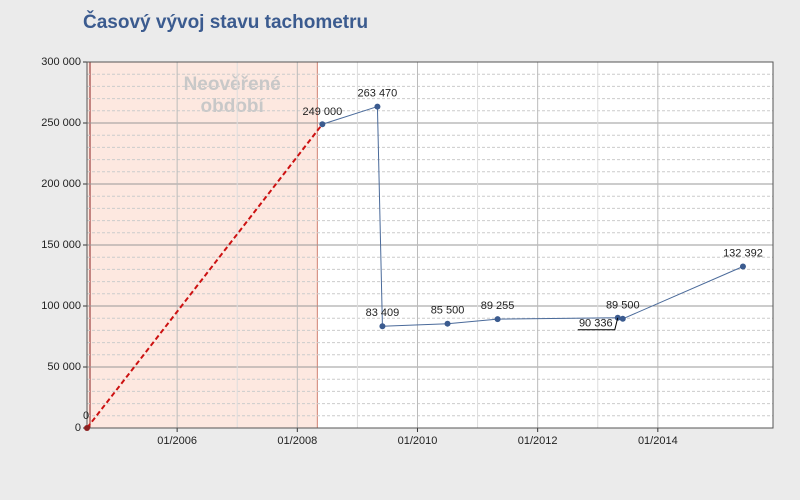 This screenshot has height=500, width=800. What do you see at coordinates (383, 313) in the screenshot?
I see `data-label: 83 409` at bounding box center [383, 313].